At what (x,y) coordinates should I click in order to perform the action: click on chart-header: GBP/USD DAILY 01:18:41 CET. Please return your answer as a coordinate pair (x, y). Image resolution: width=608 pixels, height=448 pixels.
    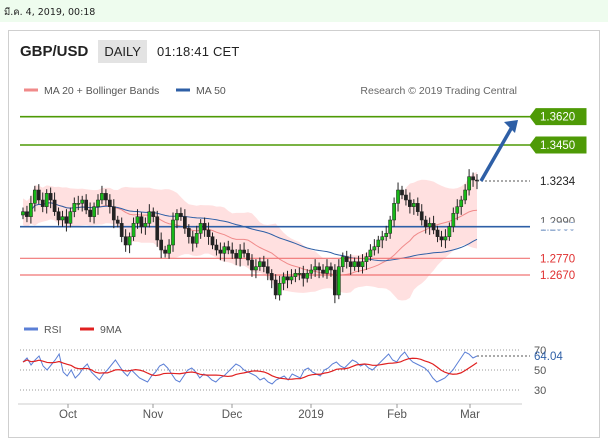
    Looking at the image, I should click on (130, 51).